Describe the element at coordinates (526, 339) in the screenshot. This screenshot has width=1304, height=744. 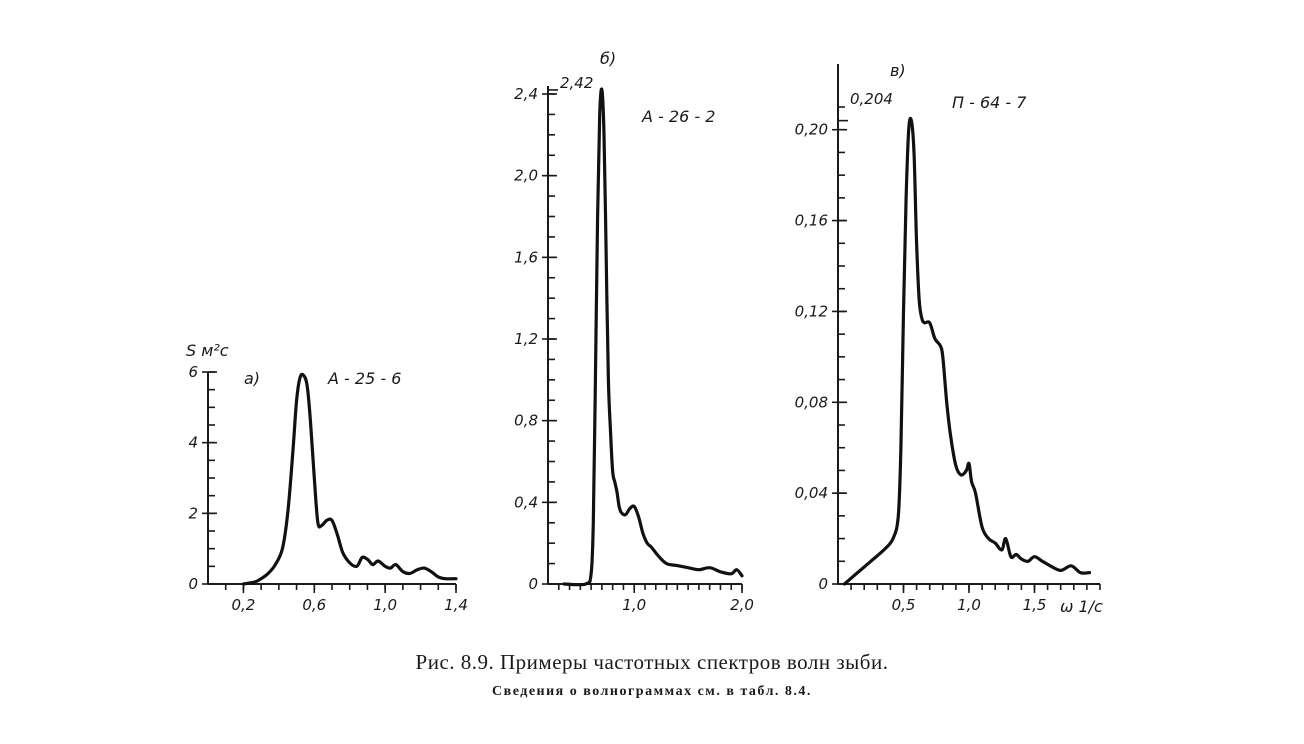
I see `y-tick-label: 1,2` at that location.